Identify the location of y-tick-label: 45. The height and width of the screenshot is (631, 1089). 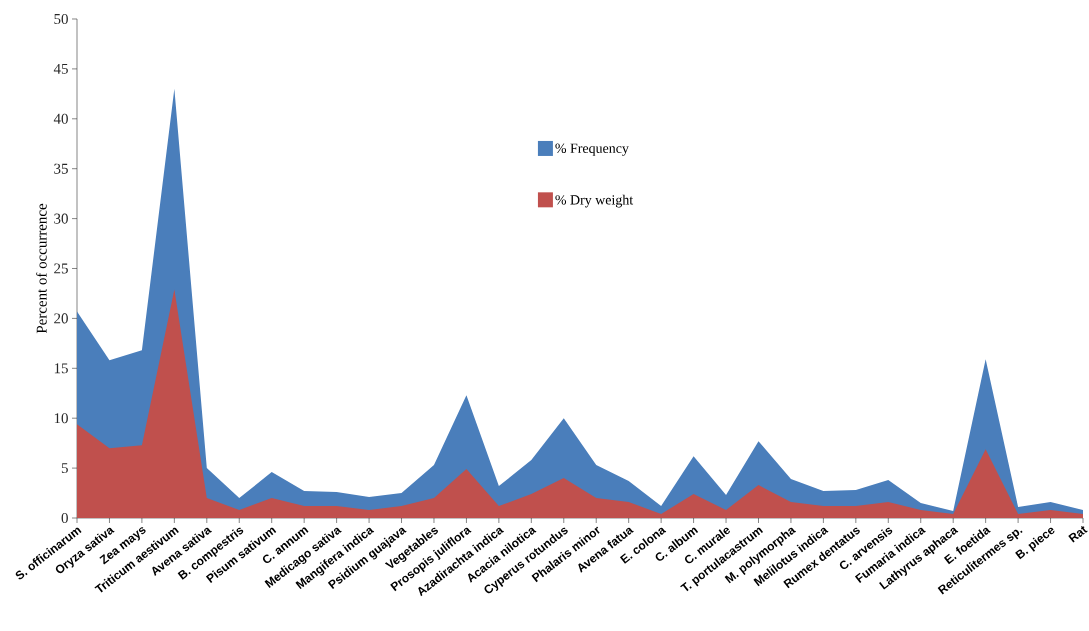
(60, 68).